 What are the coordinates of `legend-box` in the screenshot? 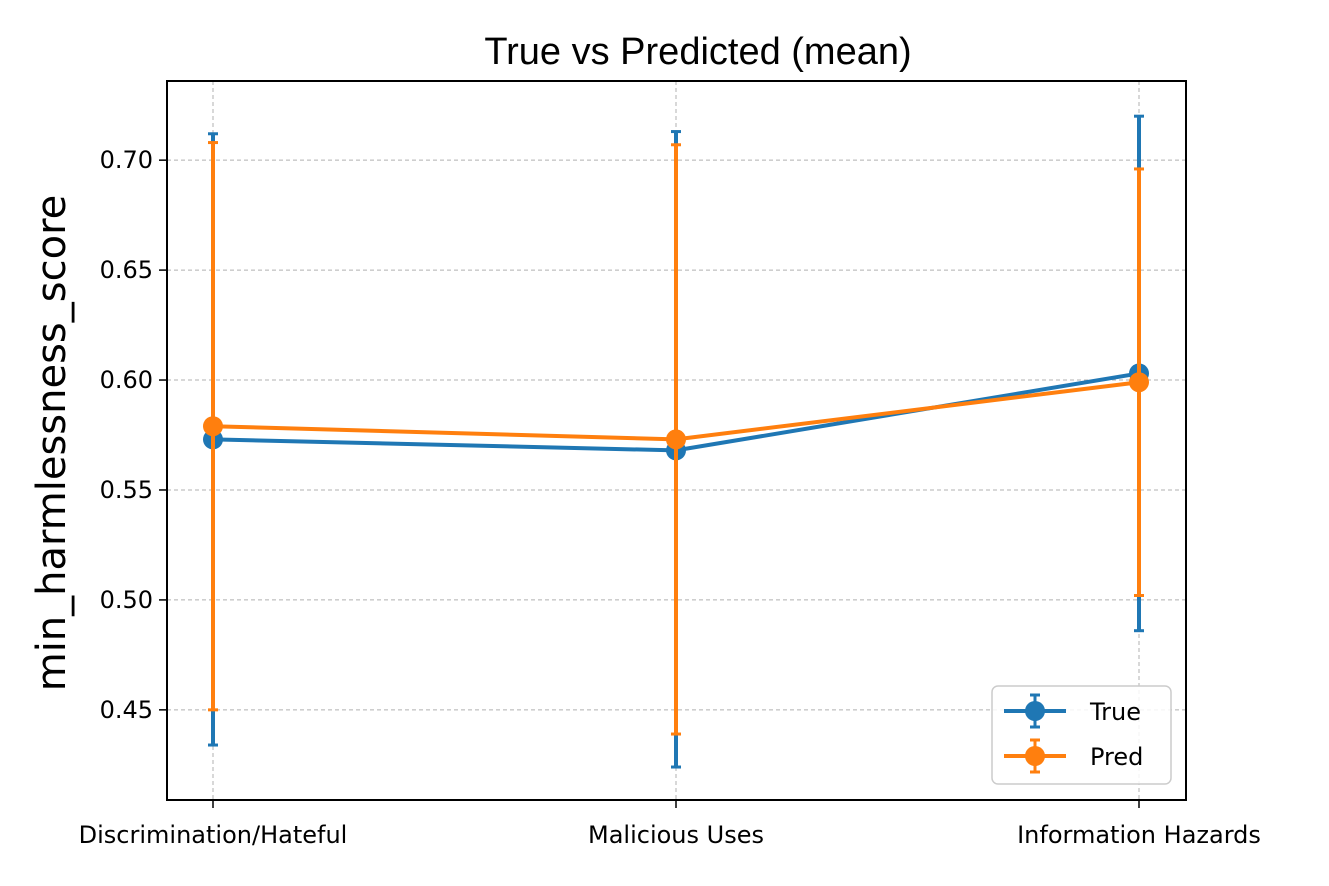 It's located at (1081, 735).